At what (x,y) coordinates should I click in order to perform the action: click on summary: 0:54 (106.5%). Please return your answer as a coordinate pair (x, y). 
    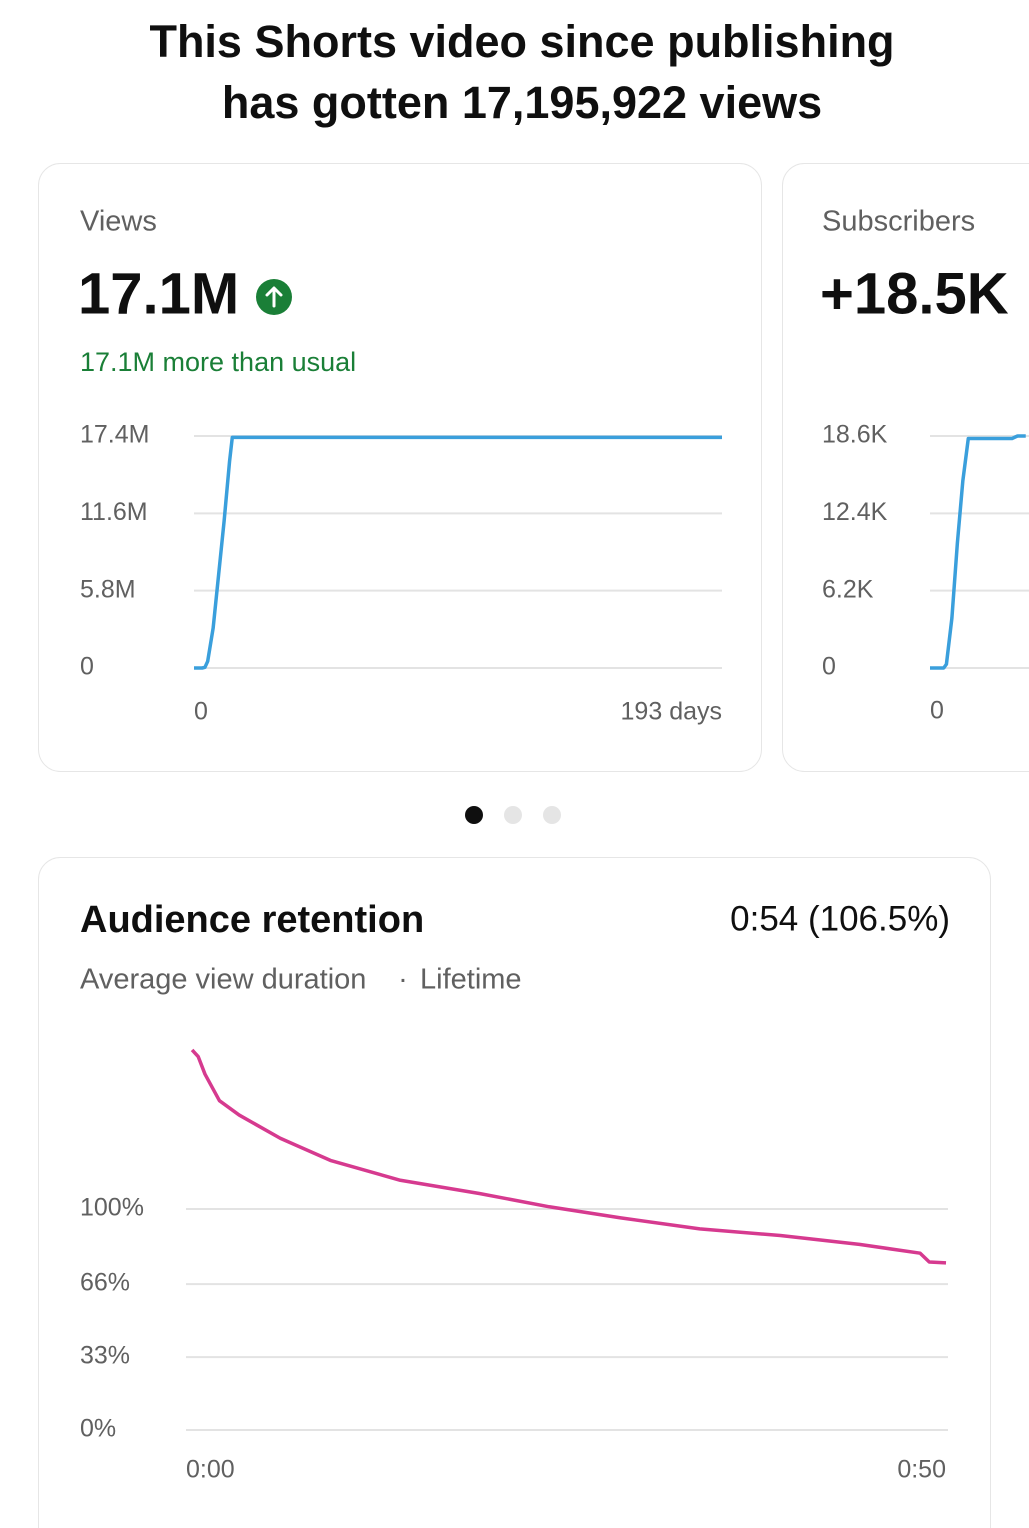
    Looking at the image, I should click on (840, 918).